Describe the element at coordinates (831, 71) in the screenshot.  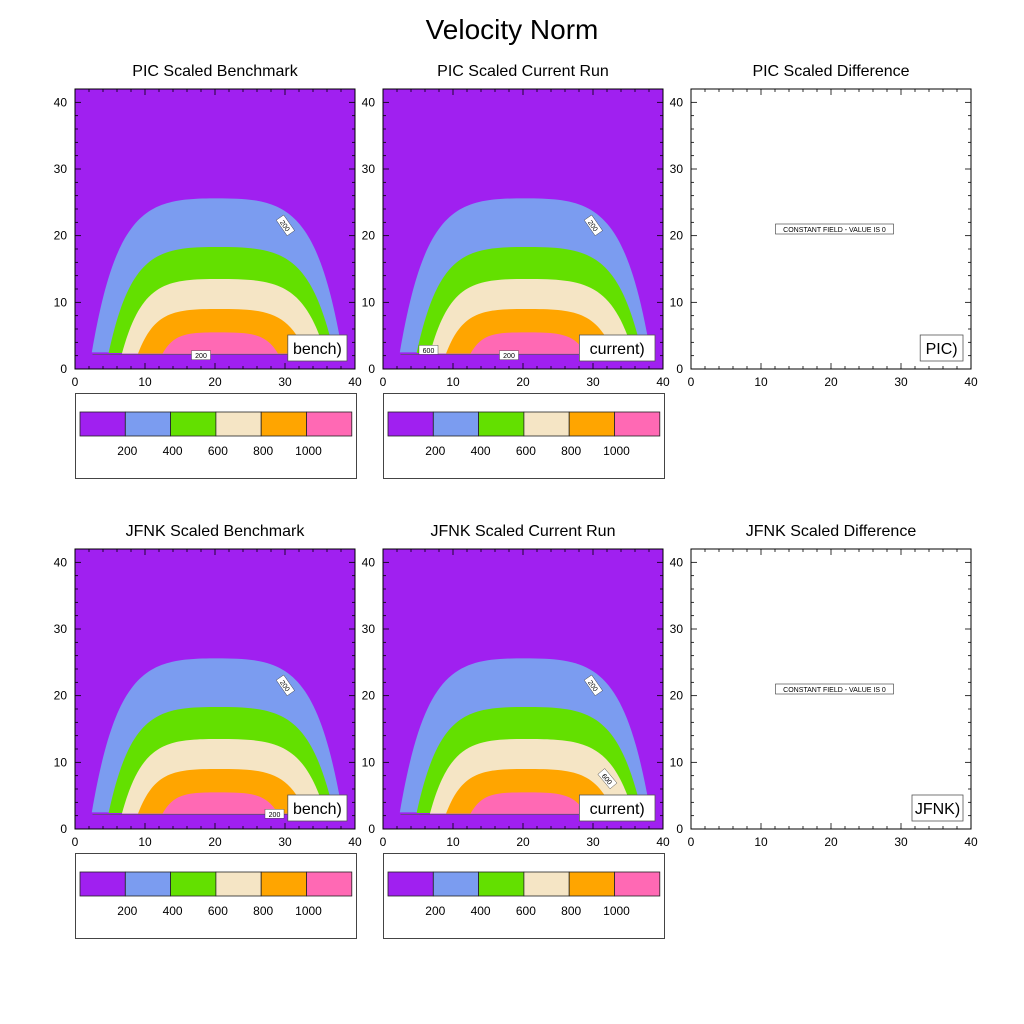
I see `panel-title: PIC Scaled Difference` at that location.